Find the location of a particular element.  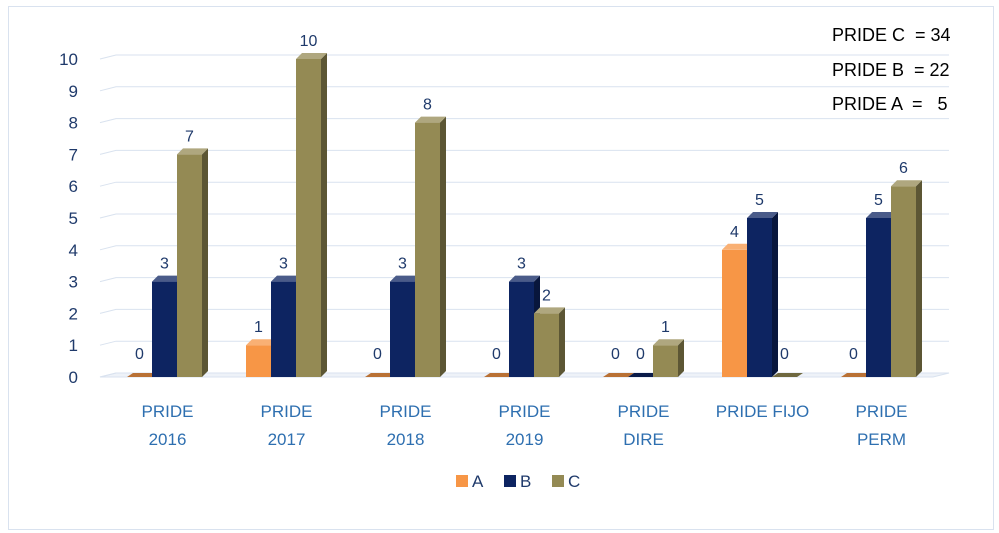

y-tick-label: 0 is located at coordinates (73, 377).